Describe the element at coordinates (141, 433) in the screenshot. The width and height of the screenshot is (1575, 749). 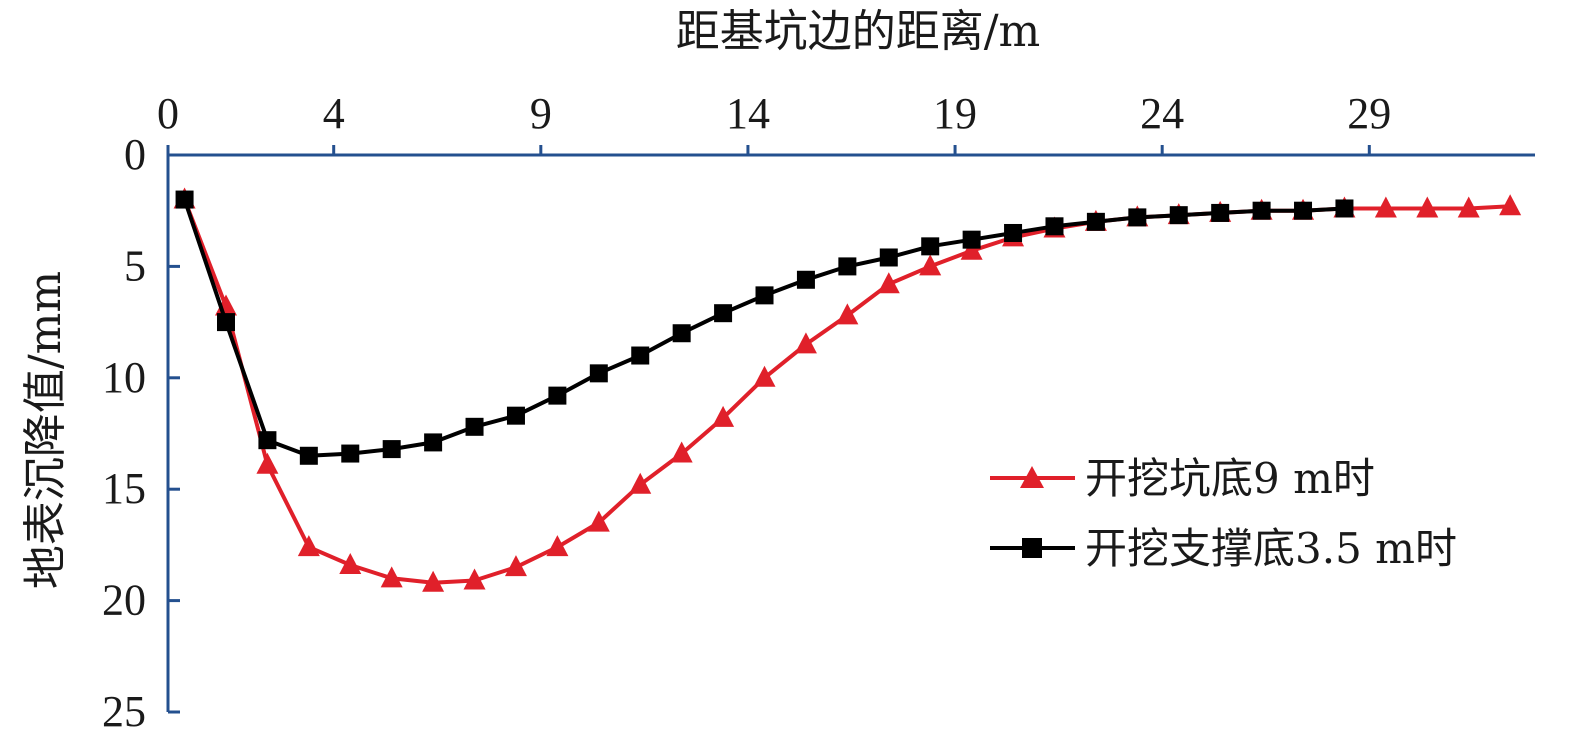
I see `y-axis-ticks: 0 5 10 15 20 25` at that location.